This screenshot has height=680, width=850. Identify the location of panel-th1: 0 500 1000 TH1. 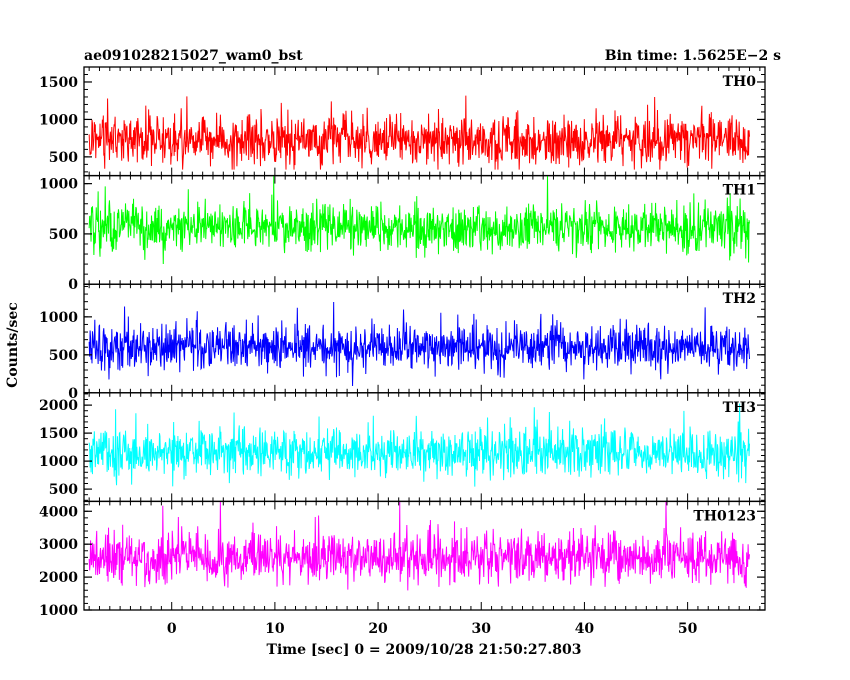
(402, 233).